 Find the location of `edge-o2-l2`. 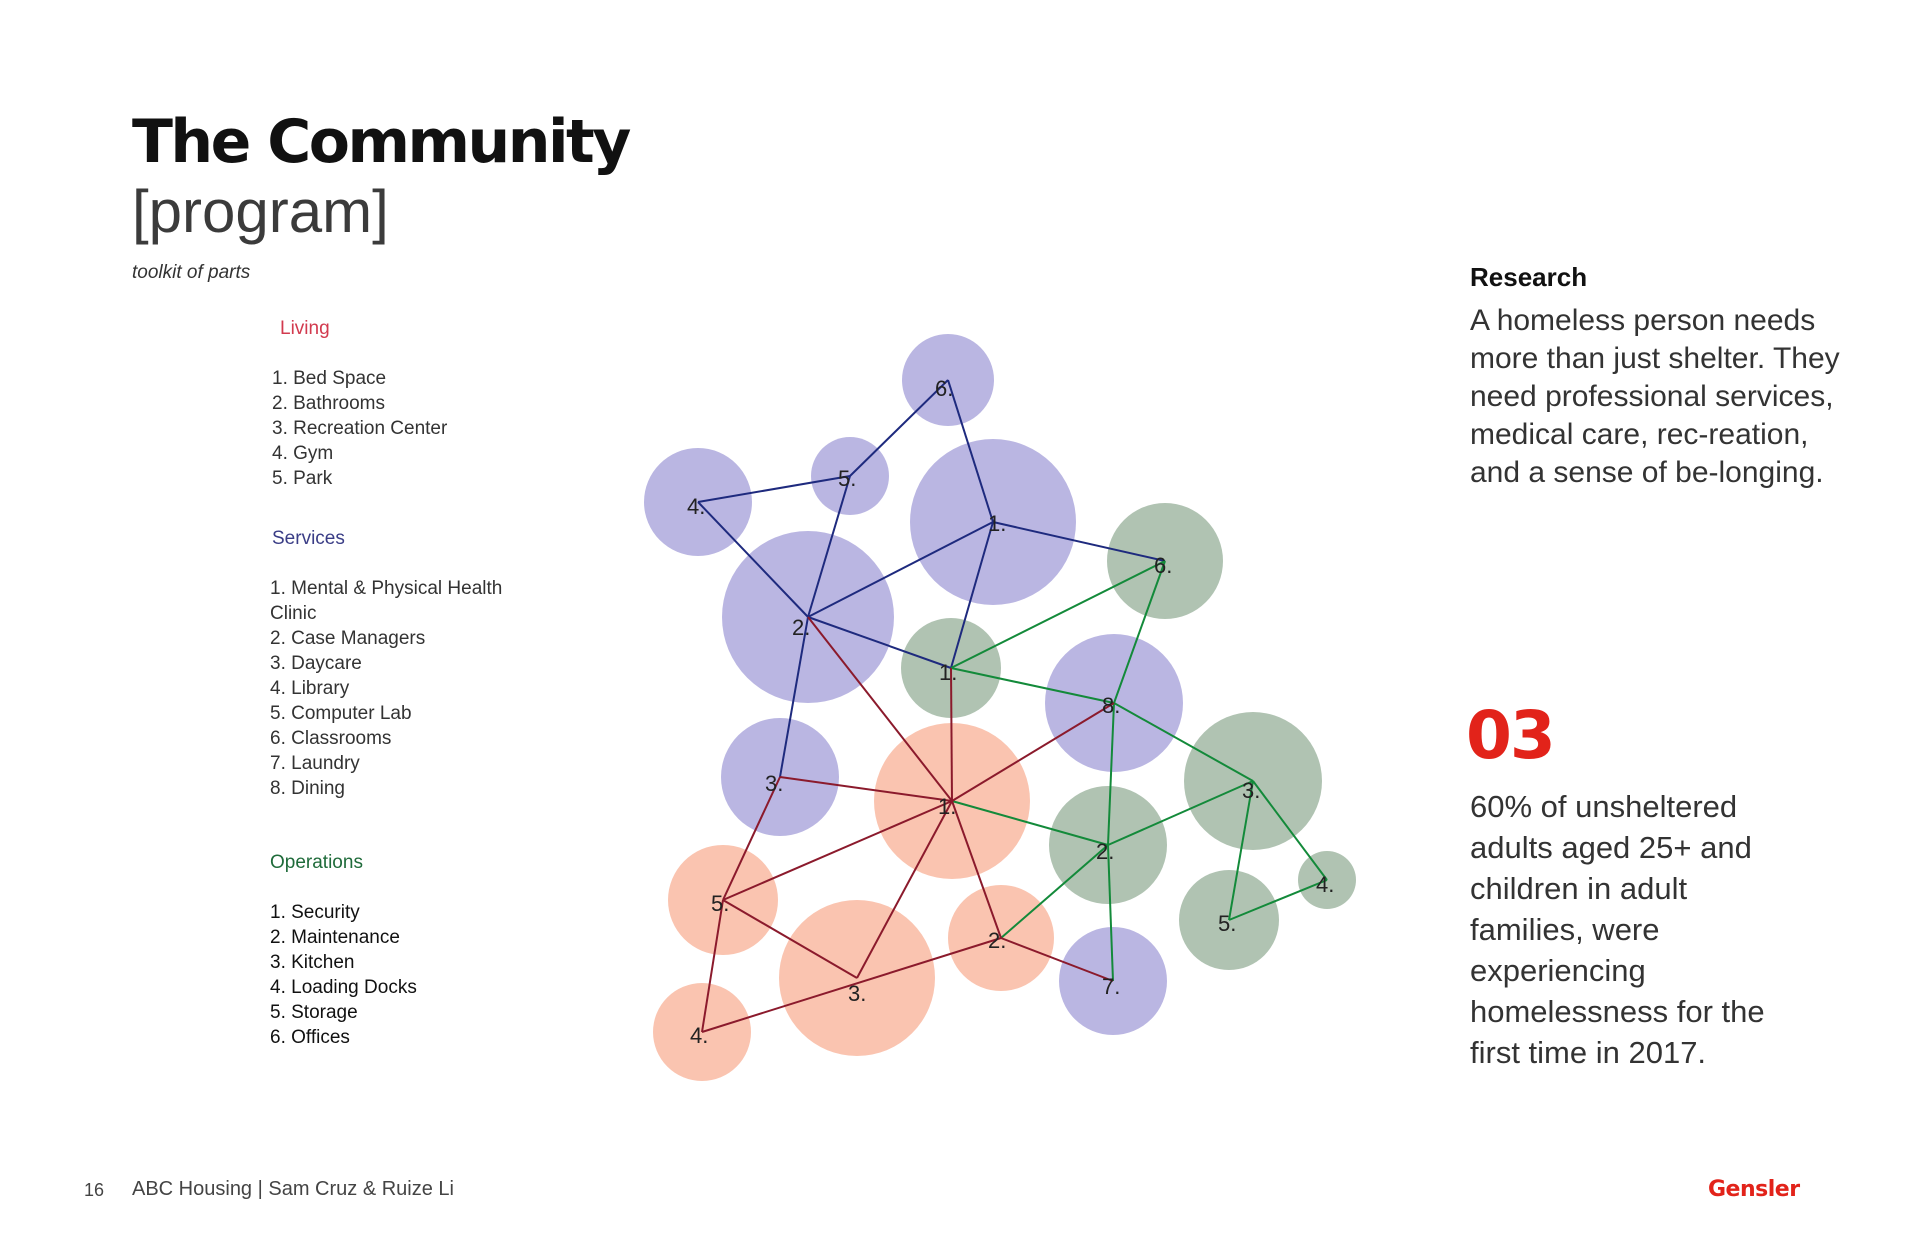

edge-o2-l2 is located at coordinates (1054, 891).